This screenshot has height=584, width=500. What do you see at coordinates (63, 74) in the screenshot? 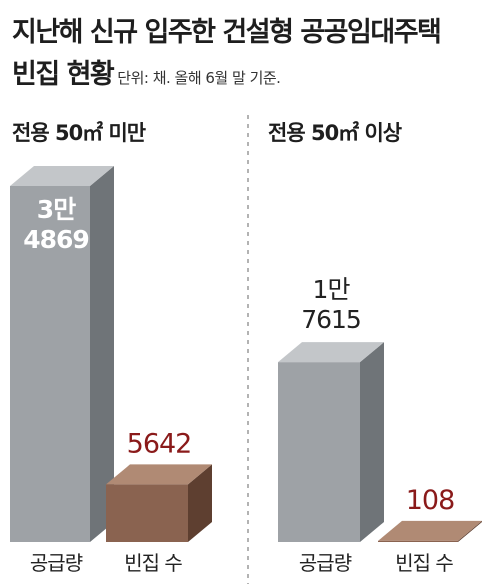
I see `chart-title-main: 빈집 현황` at bounding box center [63, 74].